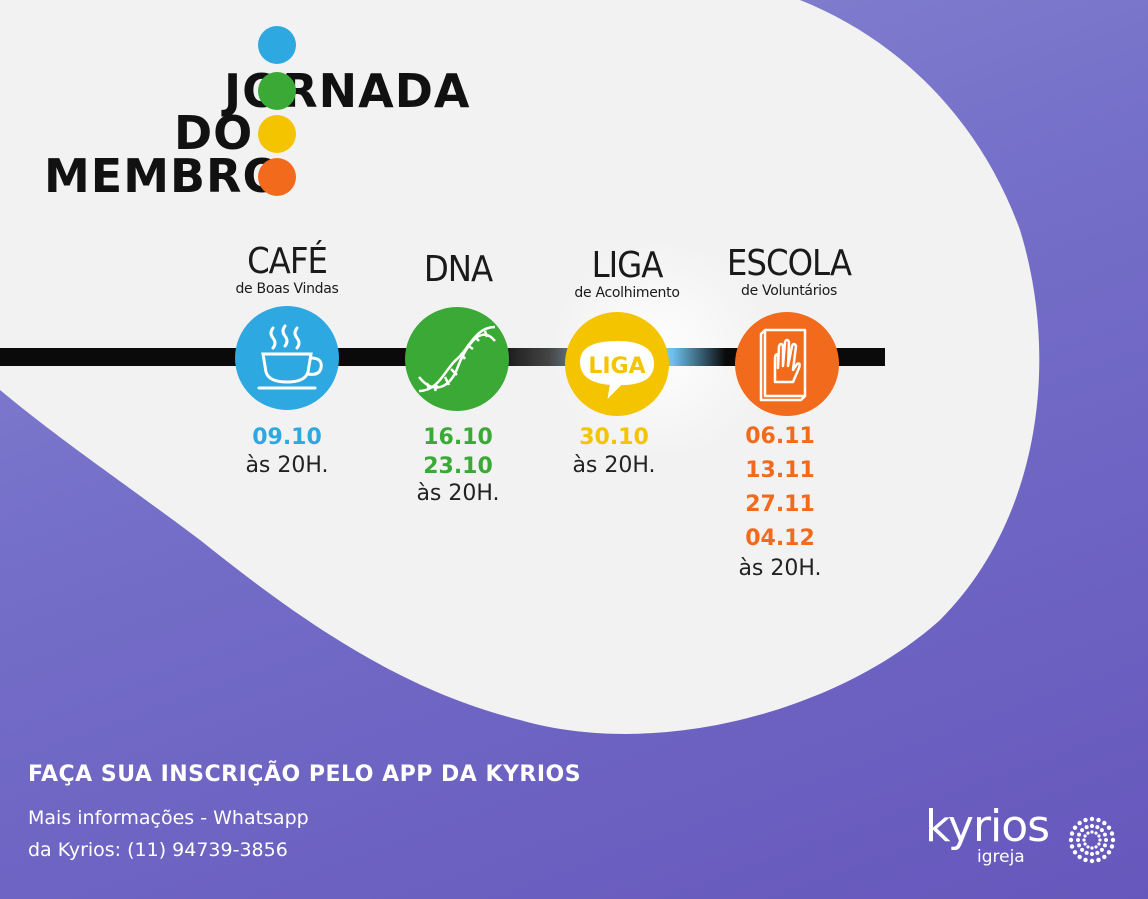  I want to click on stage-title: DNA, so click(458, 269).